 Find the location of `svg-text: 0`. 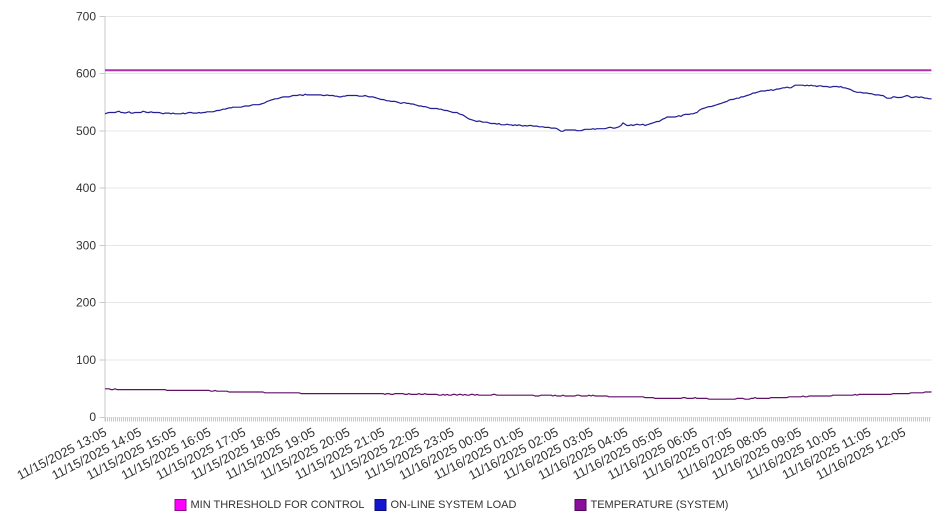

svg-text: 0 is located at coordinates (92, 417).